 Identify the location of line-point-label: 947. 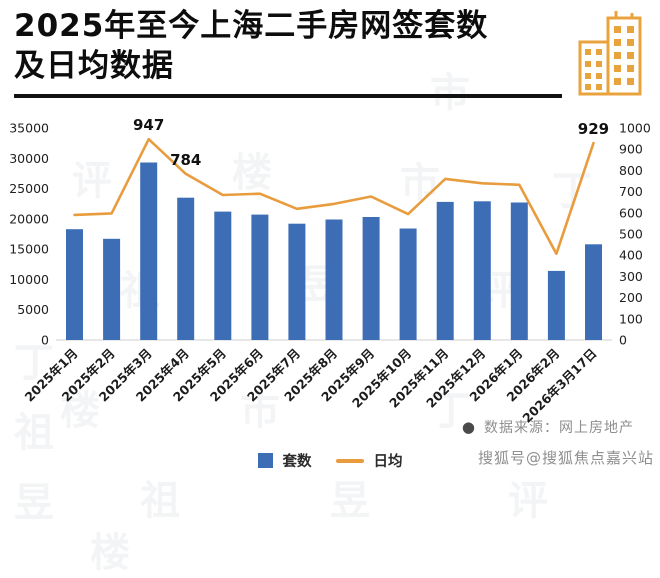
(148, 125).